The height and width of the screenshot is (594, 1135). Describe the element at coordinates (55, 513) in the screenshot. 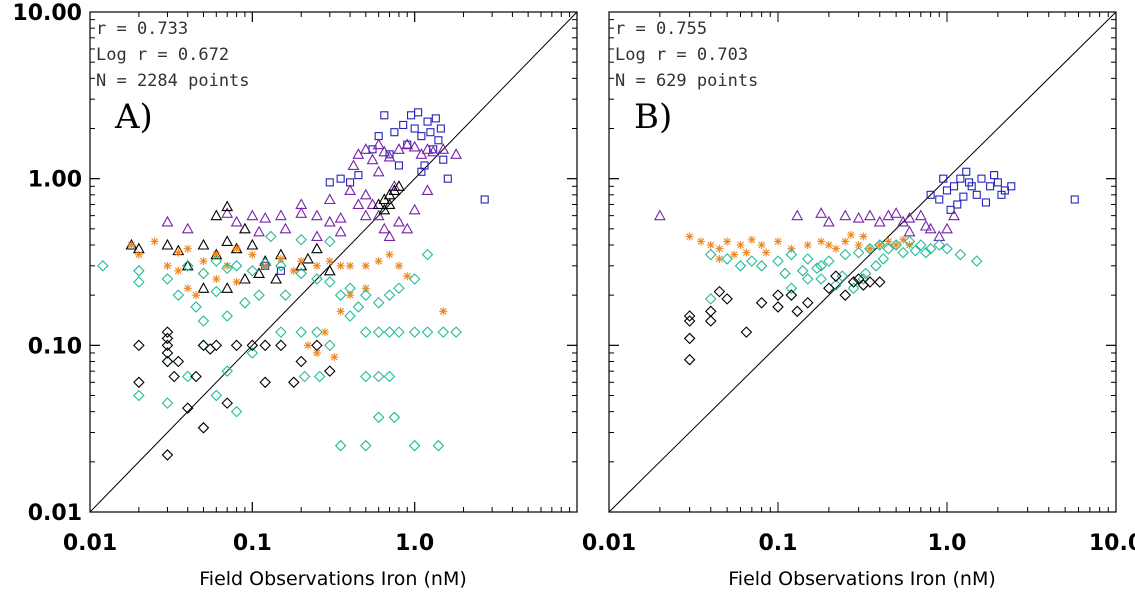

I see `y-tick-label: 0.01` at that location.